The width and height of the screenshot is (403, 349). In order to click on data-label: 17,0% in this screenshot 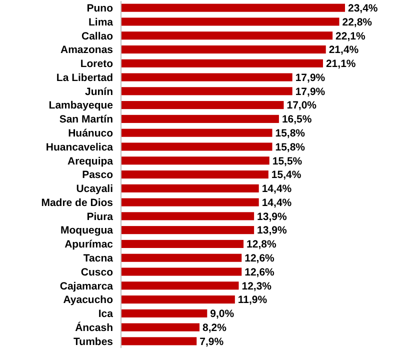, I will do `click(302, 106)`.